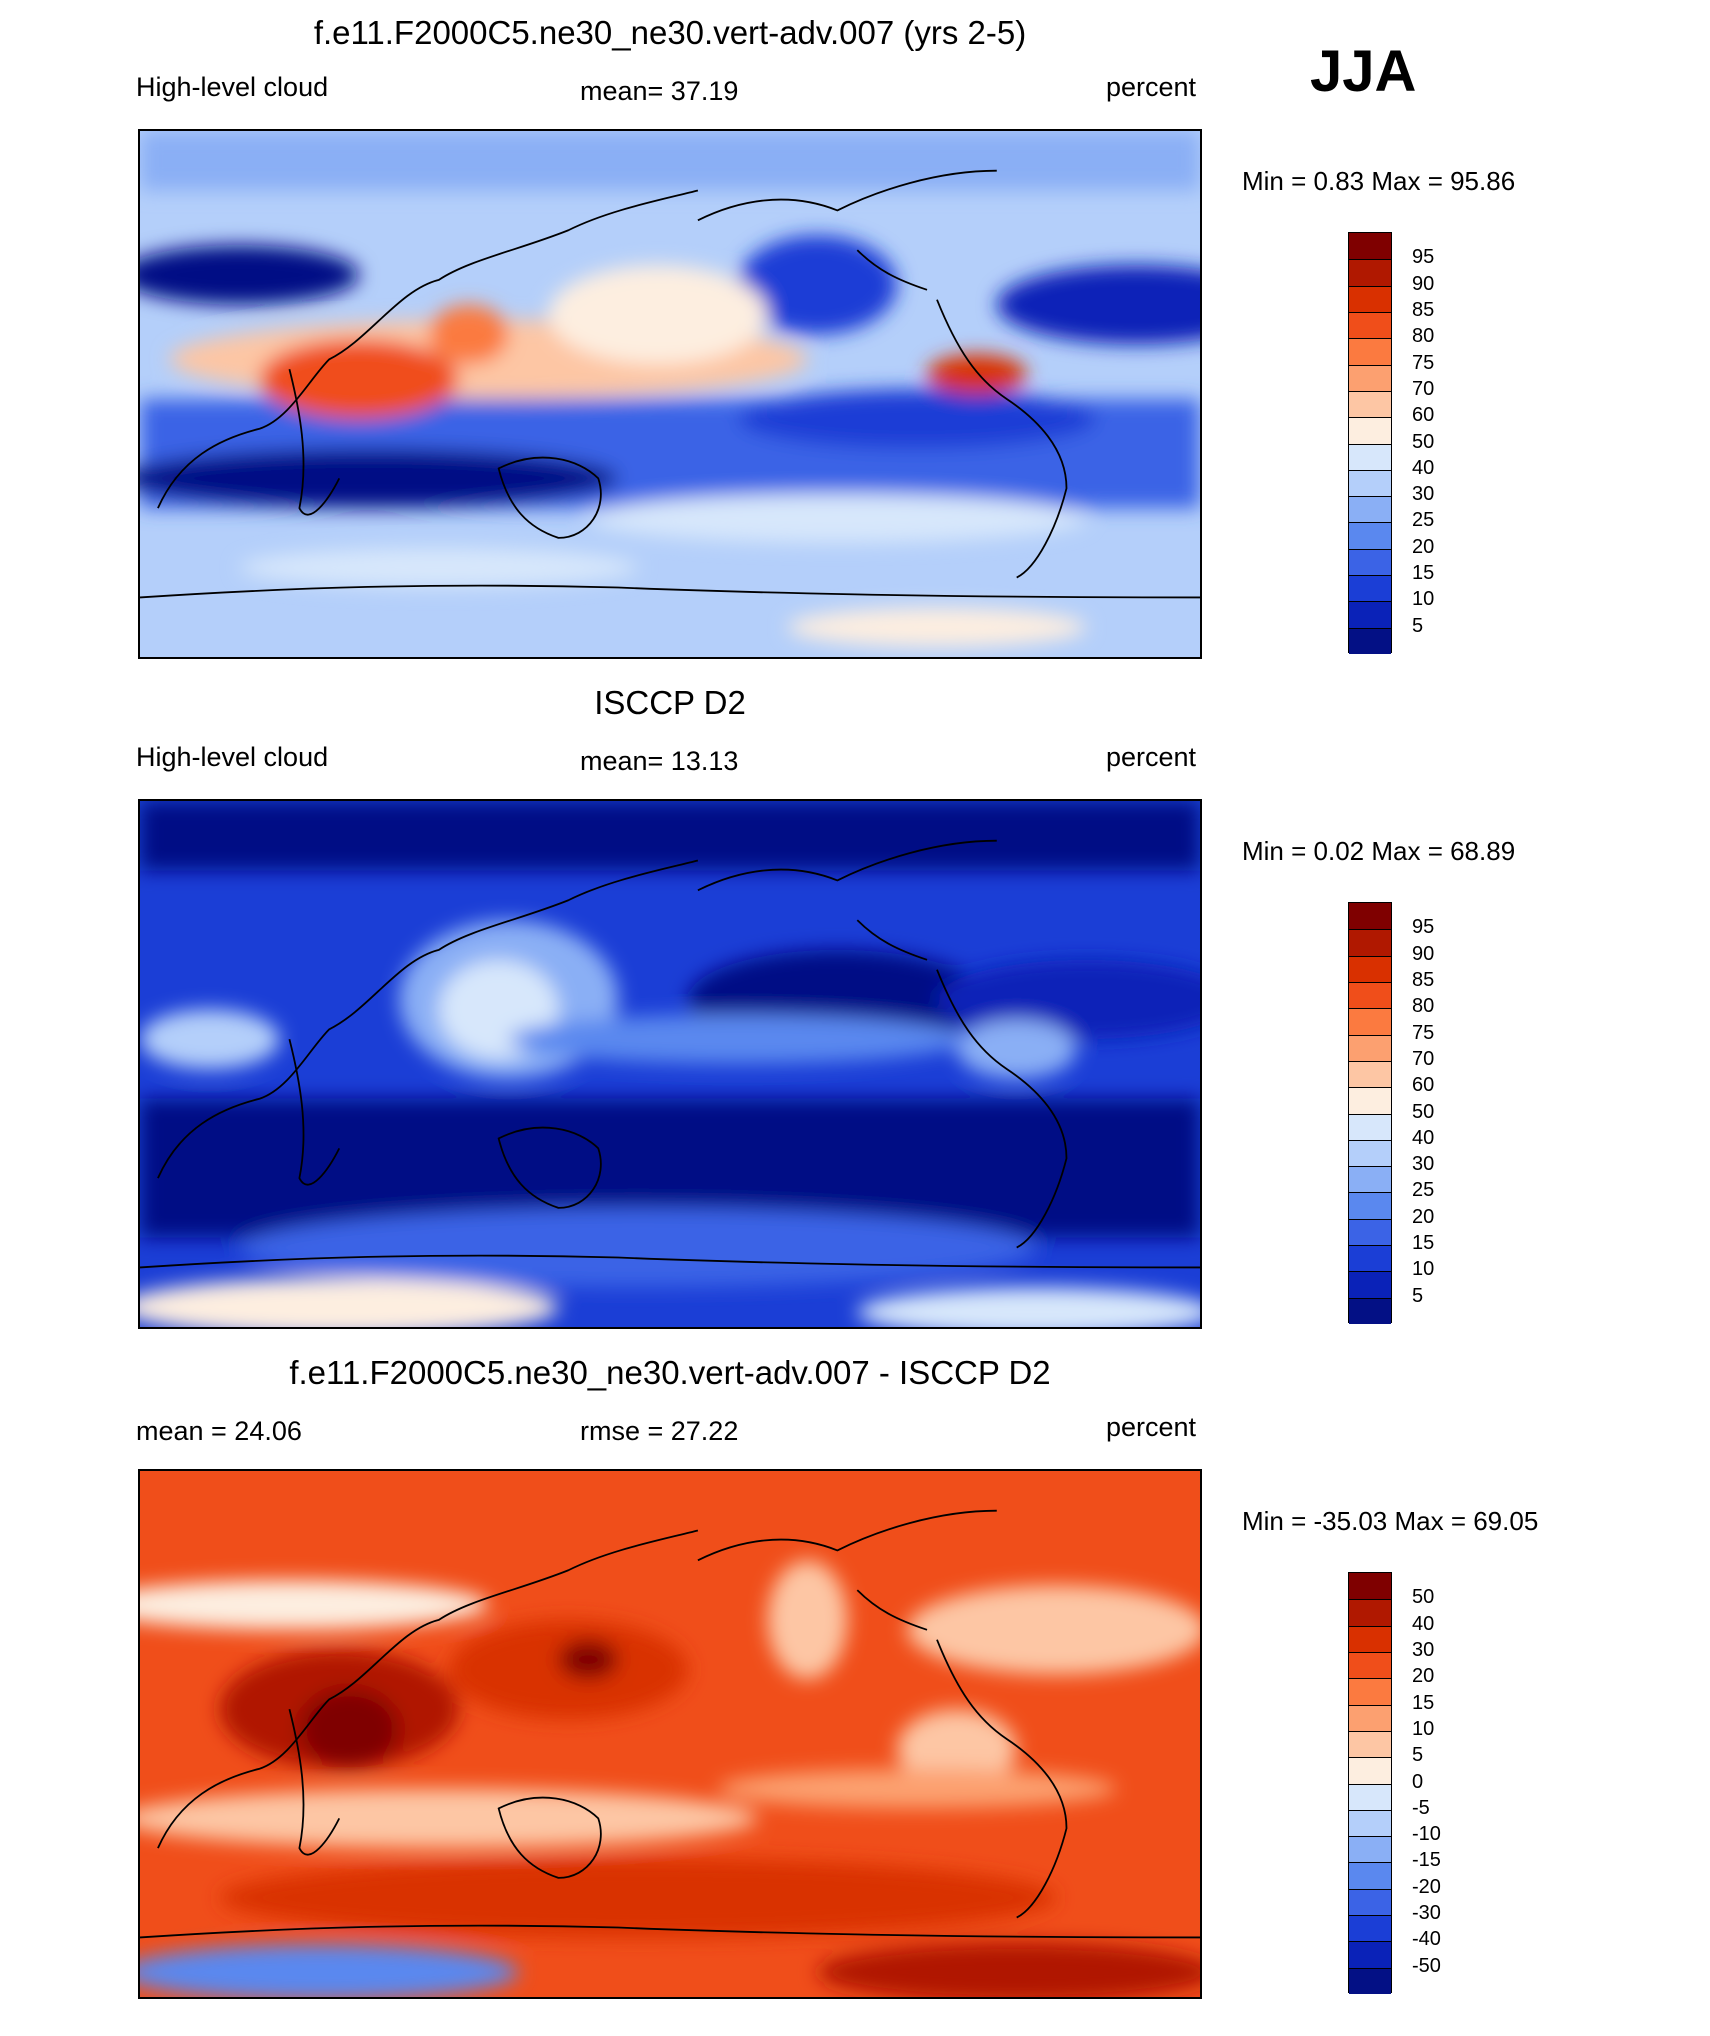 The image size is (1710, 2036). Describe the element at coordinates (670, 702) in the screenshot. I see `panel-obs-title: ISCCP D2` at that location.